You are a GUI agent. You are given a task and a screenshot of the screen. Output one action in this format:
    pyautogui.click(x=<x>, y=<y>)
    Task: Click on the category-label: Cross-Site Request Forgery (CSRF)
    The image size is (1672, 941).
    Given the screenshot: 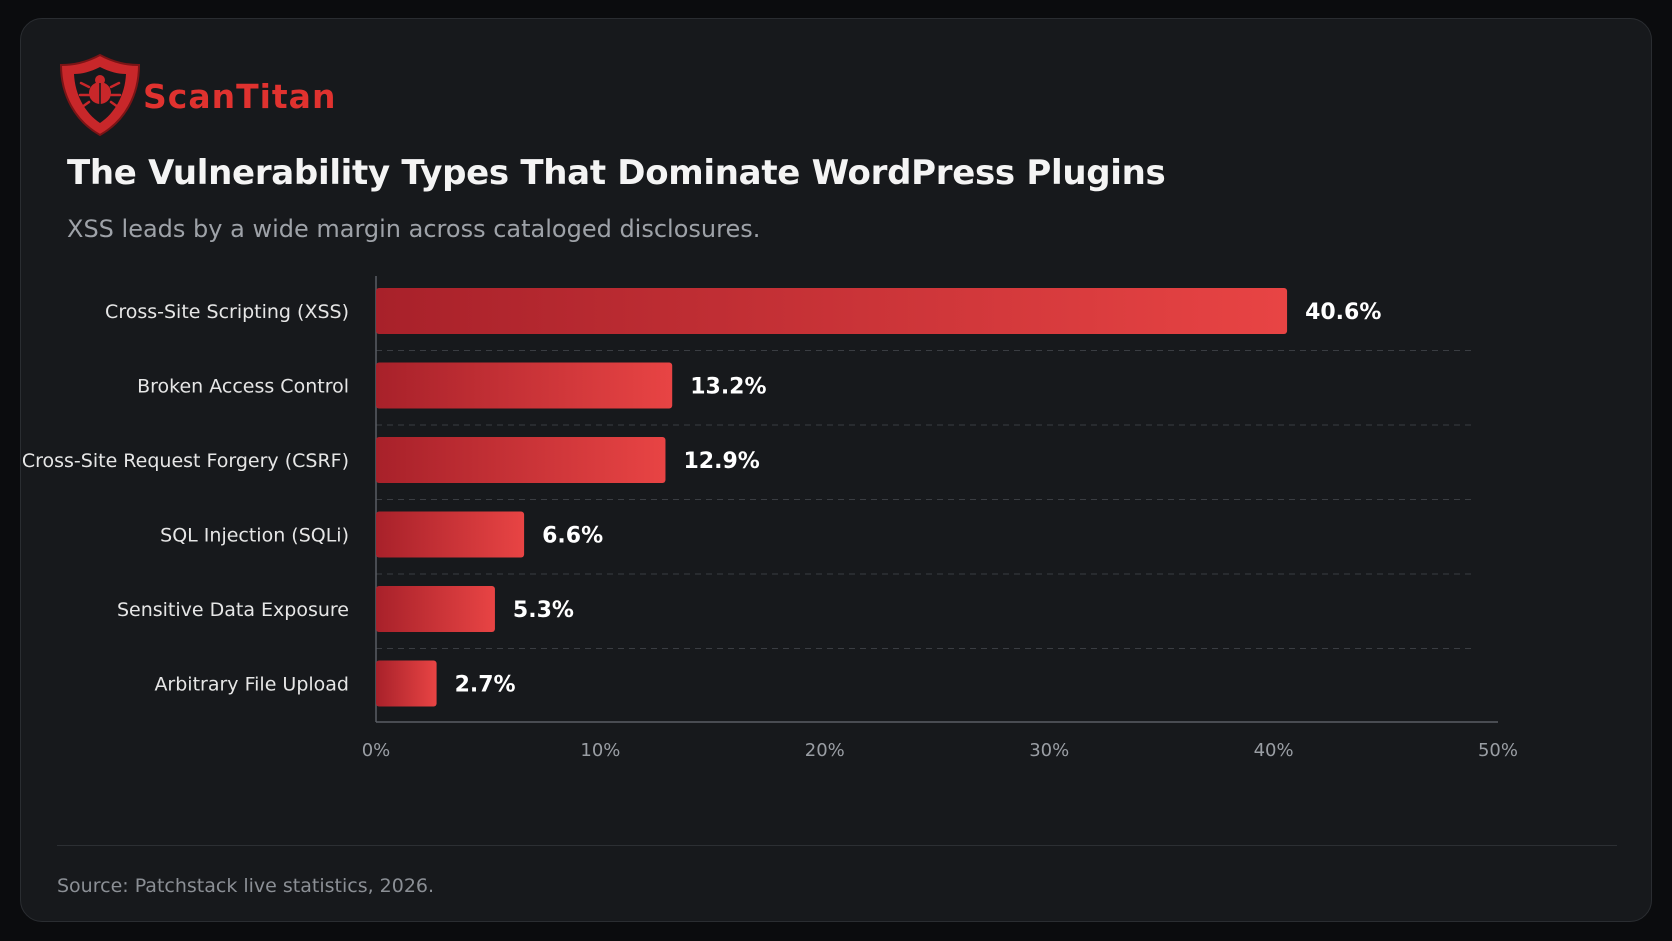 What is the action you would take?
    pyautogui.click(x=185, y=461)
    